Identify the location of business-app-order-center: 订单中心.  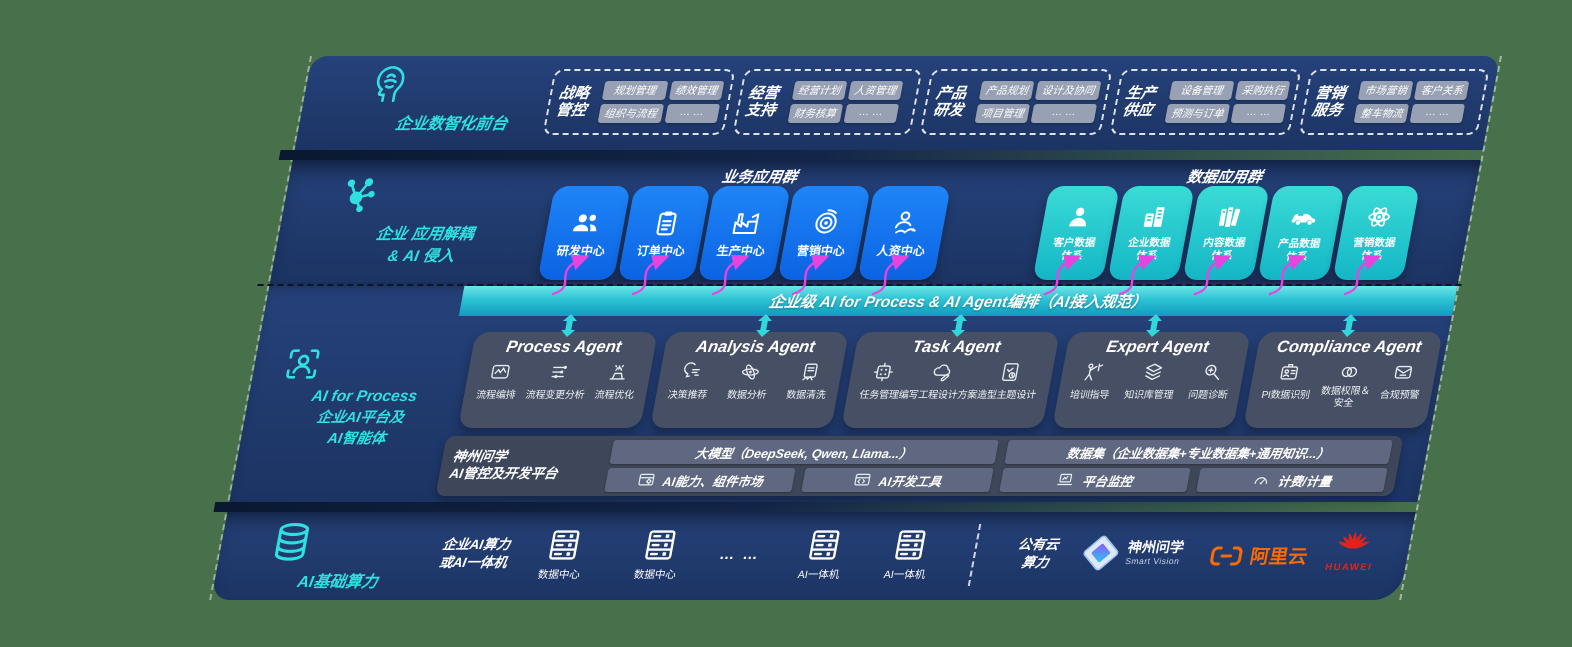
(664, 233).